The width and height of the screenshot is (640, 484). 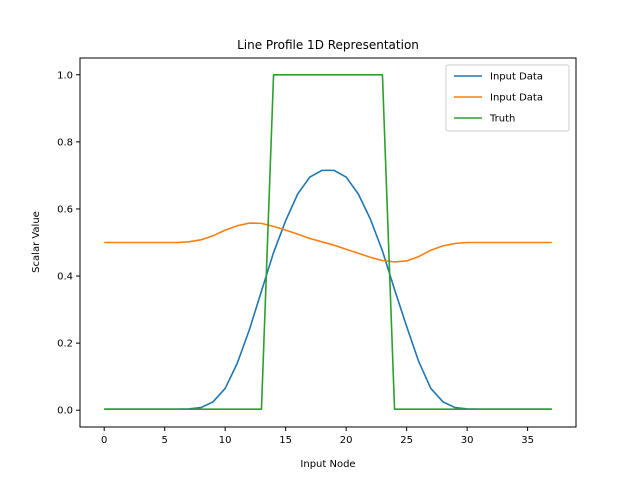 What do you see at coordinates (285, 440) in the screenshot?
I see `x-tick-label: 15` at bounding box center [285, 440].